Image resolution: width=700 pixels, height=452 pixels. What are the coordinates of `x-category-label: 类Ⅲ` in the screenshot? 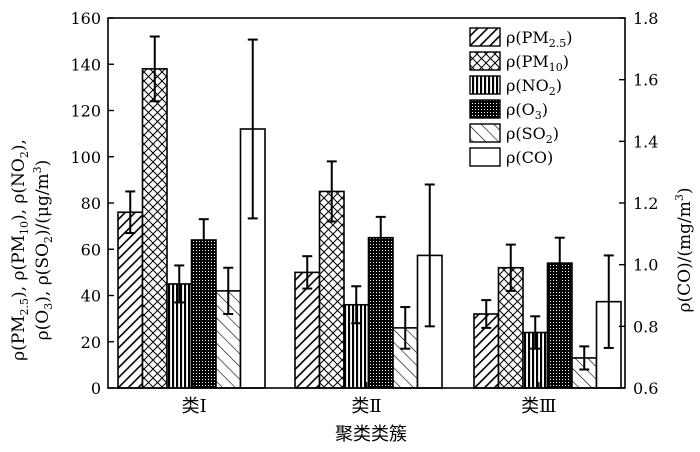 It's located at (538, 406).